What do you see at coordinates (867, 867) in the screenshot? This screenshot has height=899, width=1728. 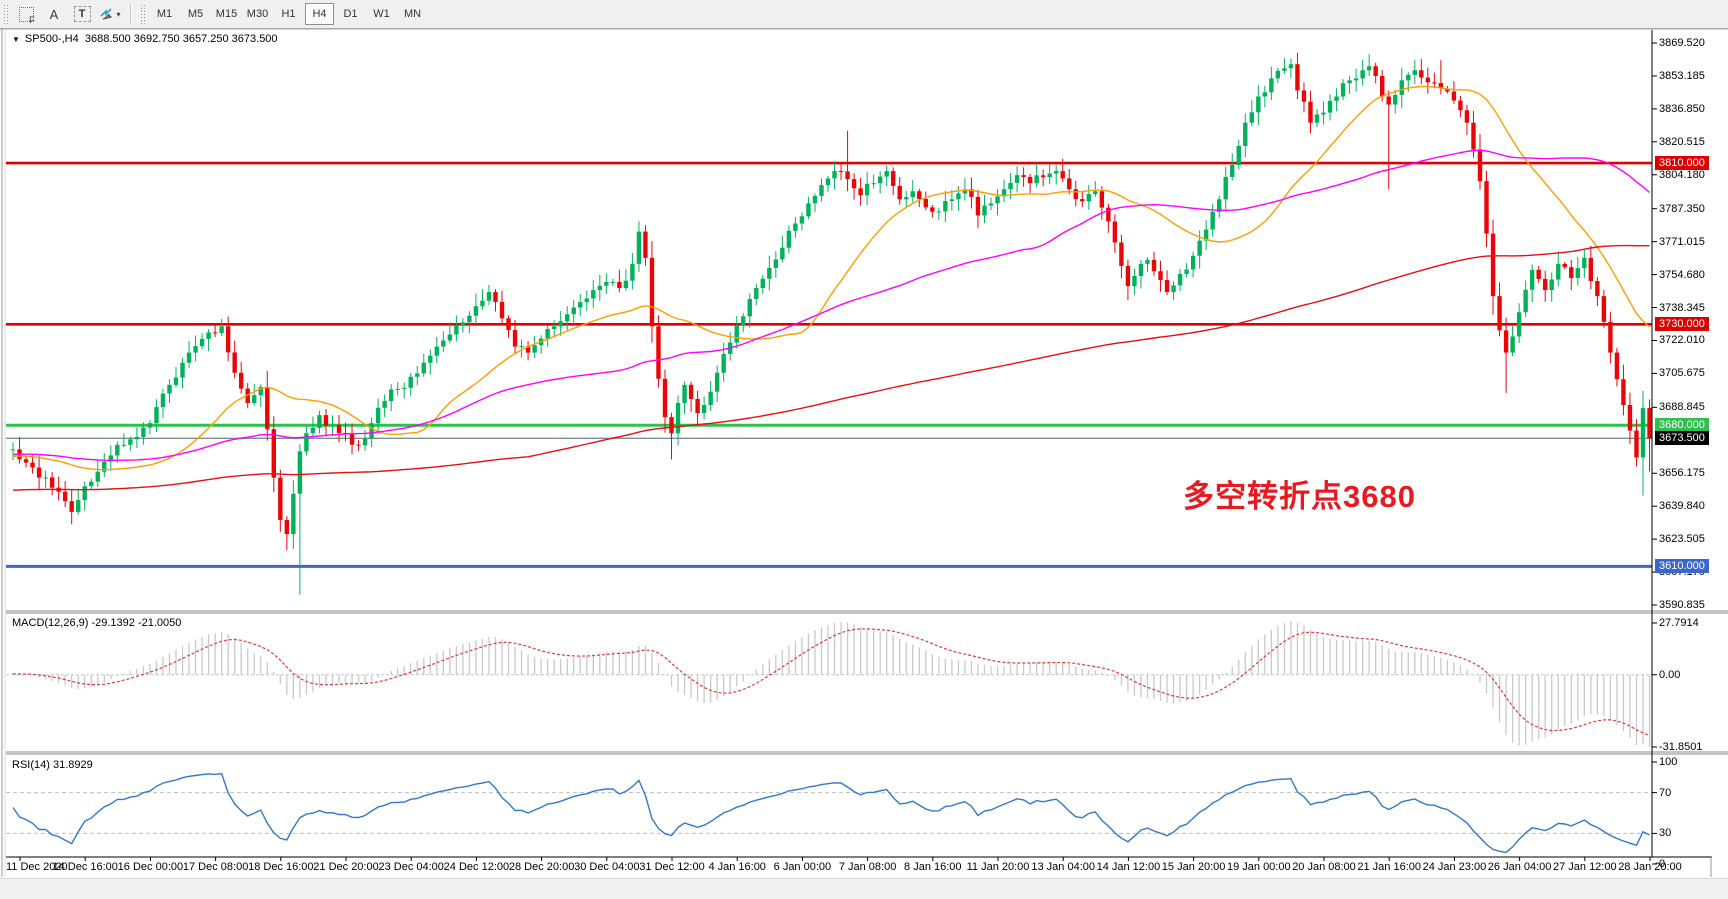 I see `time-axis-label: 7 Jan 08:00` at bounding box center [867, 867].